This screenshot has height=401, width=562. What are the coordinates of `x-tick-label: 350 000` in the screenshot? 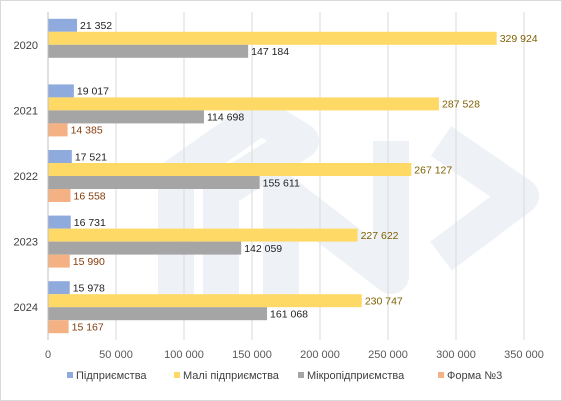 It's located at (524, 355).